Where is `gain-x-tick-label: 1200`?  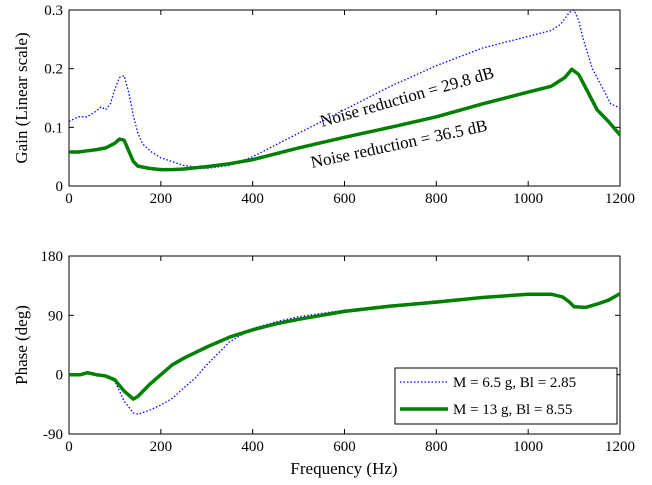
gain-x-tick-label: 1200 is located at coordinates (620, 199).